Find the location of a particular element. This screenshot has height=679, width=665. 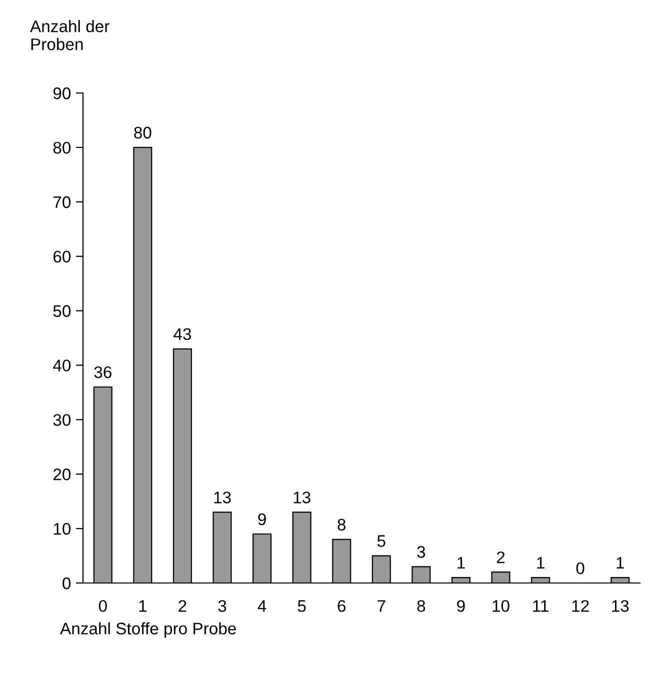

y-tick-label: 10 is located at coordinates (62, 528).